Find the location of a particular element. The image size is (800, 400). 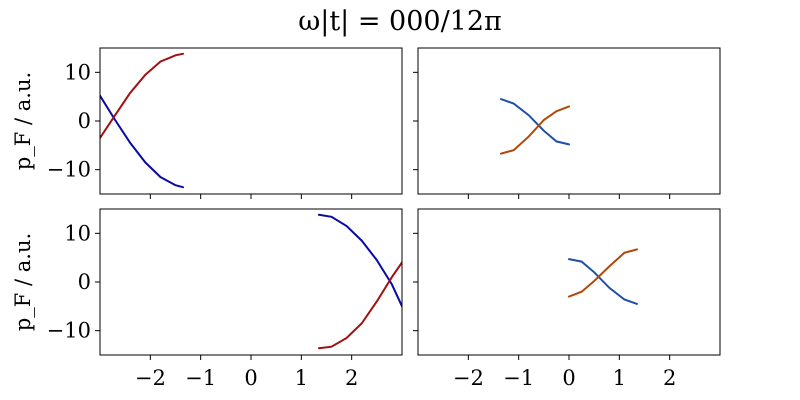

panel-top-right is located at coordinates (567, 123).